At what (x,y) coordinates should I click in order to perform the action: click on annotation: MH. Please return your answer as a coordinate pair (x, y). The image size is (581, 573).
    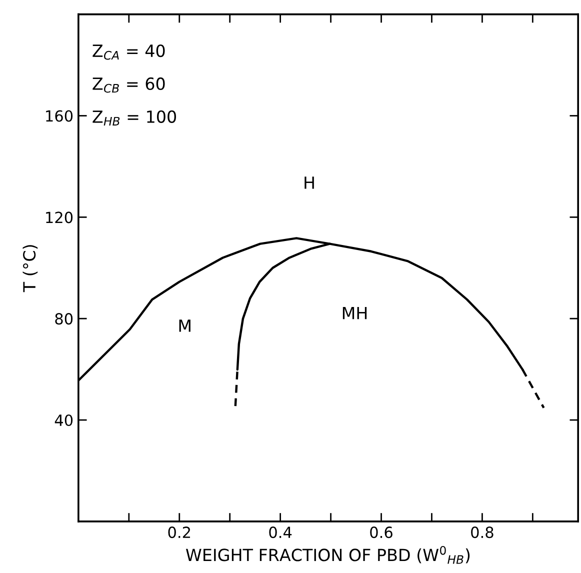
    Looking at the image, I should click on (354, 313).